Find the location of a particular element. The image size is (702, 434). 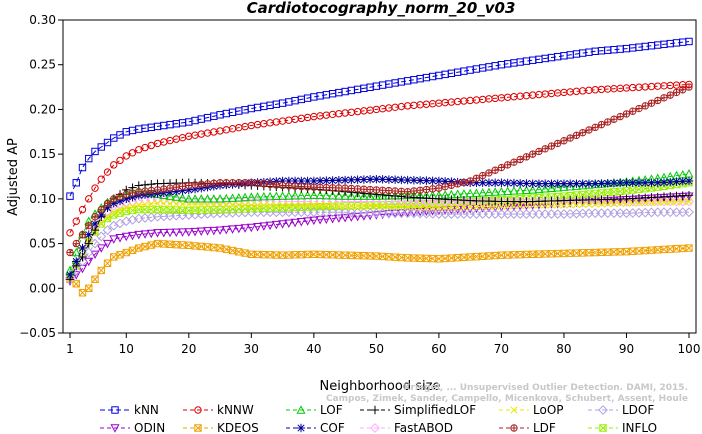

legend-item-fastabod: FastABOD is located at coordinates (406, 427).